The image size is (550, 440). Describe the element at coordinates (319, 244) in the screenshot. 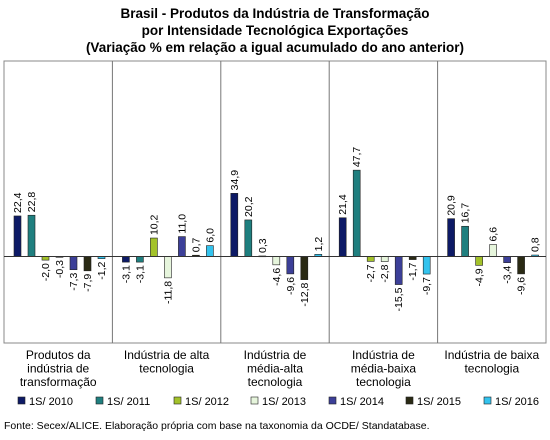

I see `bar-value-label: 1,2` at that location.